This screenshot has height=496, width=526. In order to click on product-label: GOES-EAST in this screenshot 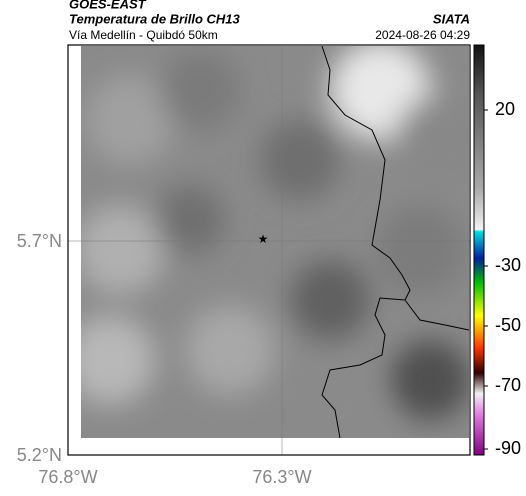, I will do `click(108, 5)`.